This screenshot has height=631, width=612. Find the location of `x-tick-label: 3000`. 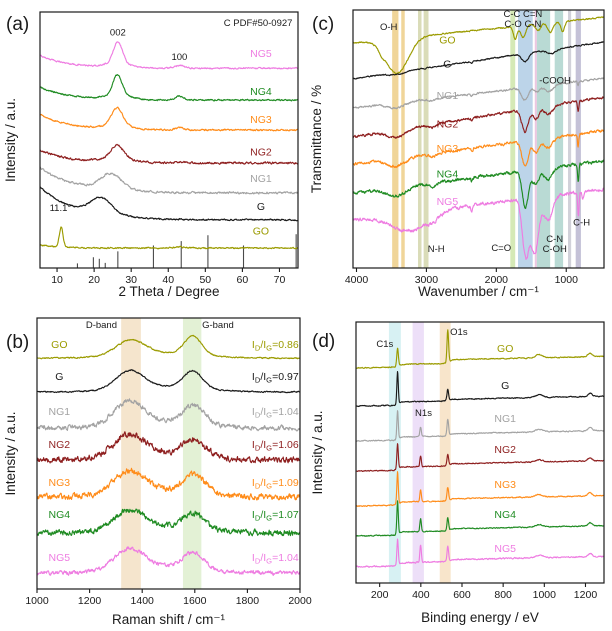

x-tick-label: 3000 is located at coordinates (427, 280).